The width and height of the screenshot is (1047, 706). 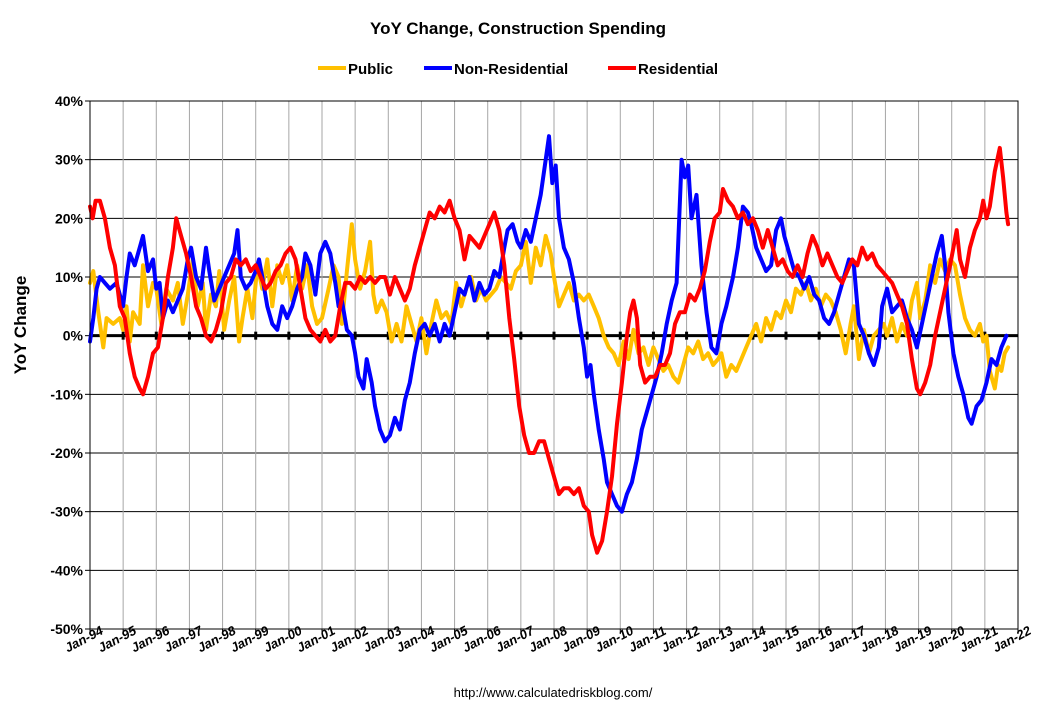 What do you see at coordinates (69, 160) in the screenshot?
I see `y-tick-label: 30%` at bounding box center [69, 160].